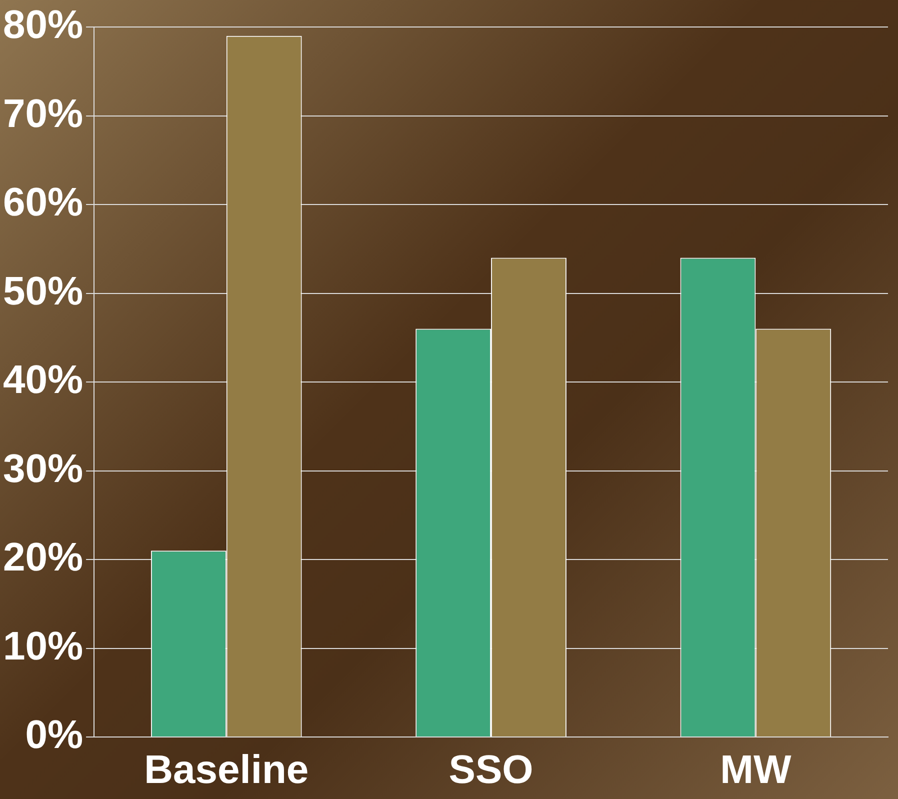 This screenshot has width=898, height=799. What do you see at coordinates (756, 770) in the screenshot?
I see `x-tick-label: MW` at bounding box center [756, 770].